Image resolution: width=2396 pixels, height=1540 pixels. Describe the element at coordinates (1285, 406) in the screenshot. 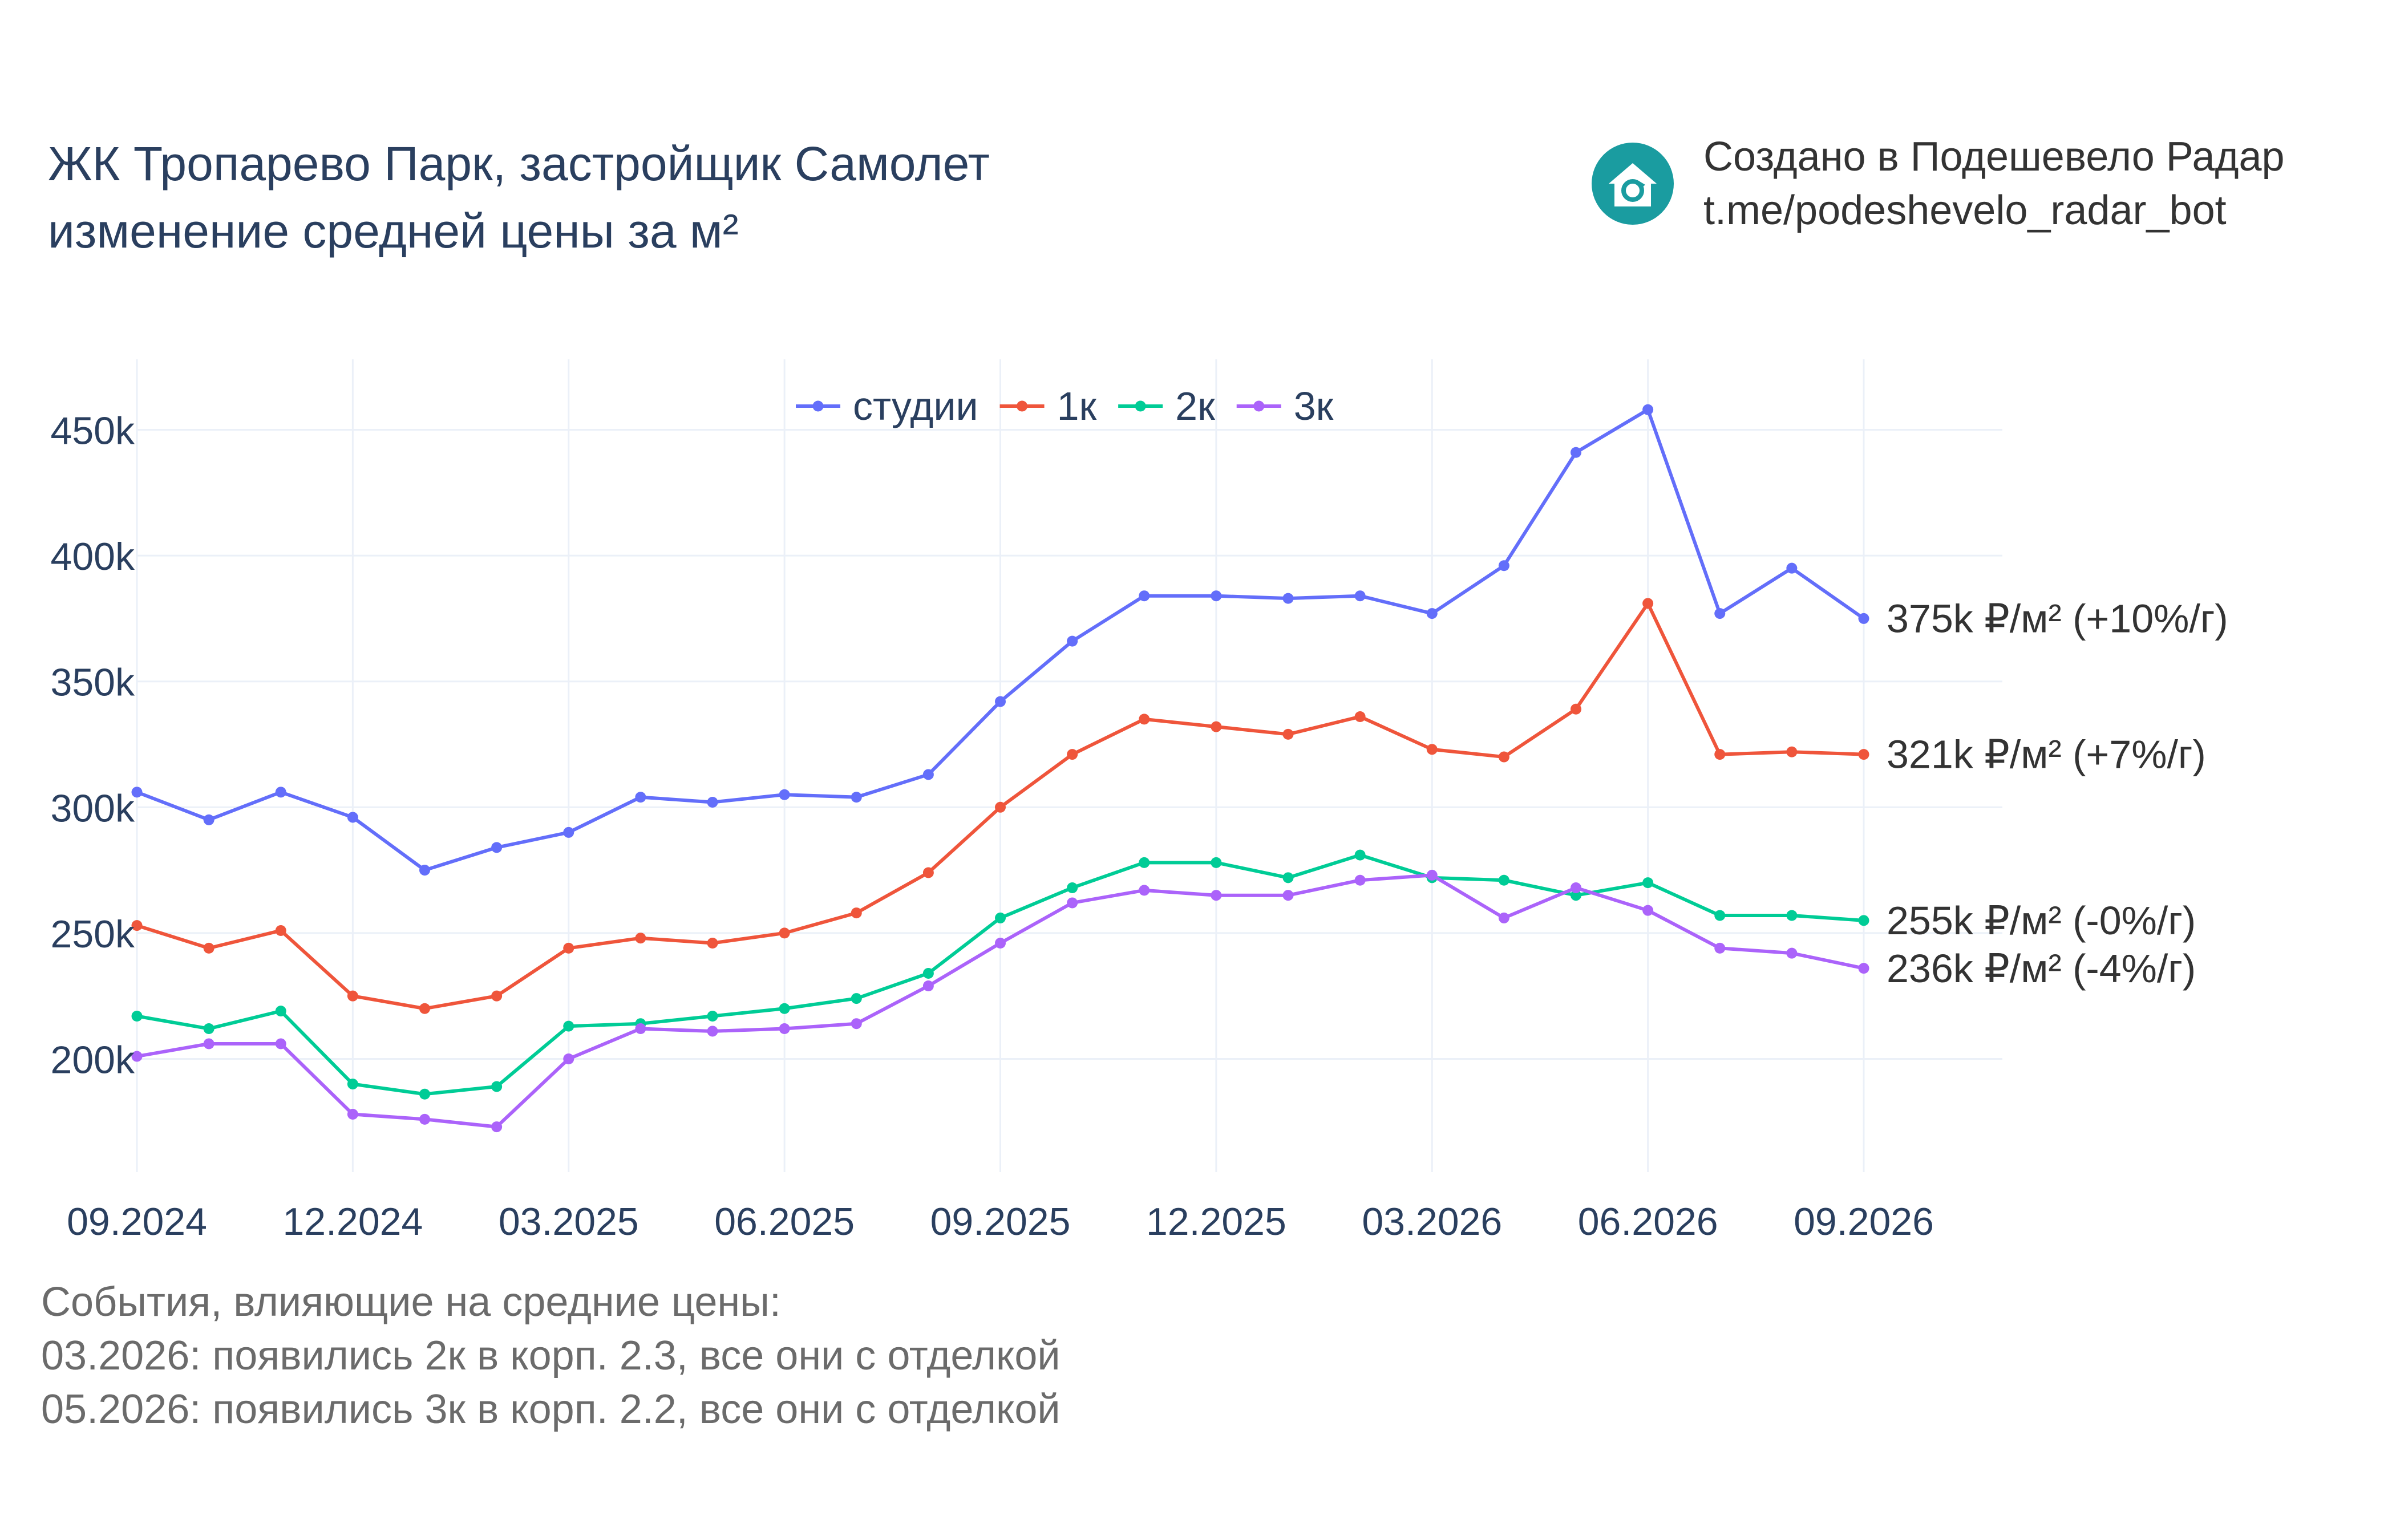

I see `legend-item: 3к` at that location.